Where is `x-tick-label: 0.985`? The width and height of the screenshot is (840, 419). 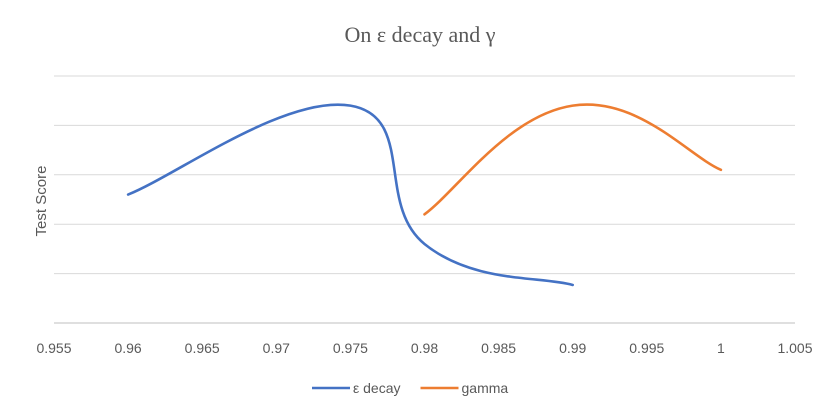 x-tick-label: 0.985 is located at coordinates (498, 348).